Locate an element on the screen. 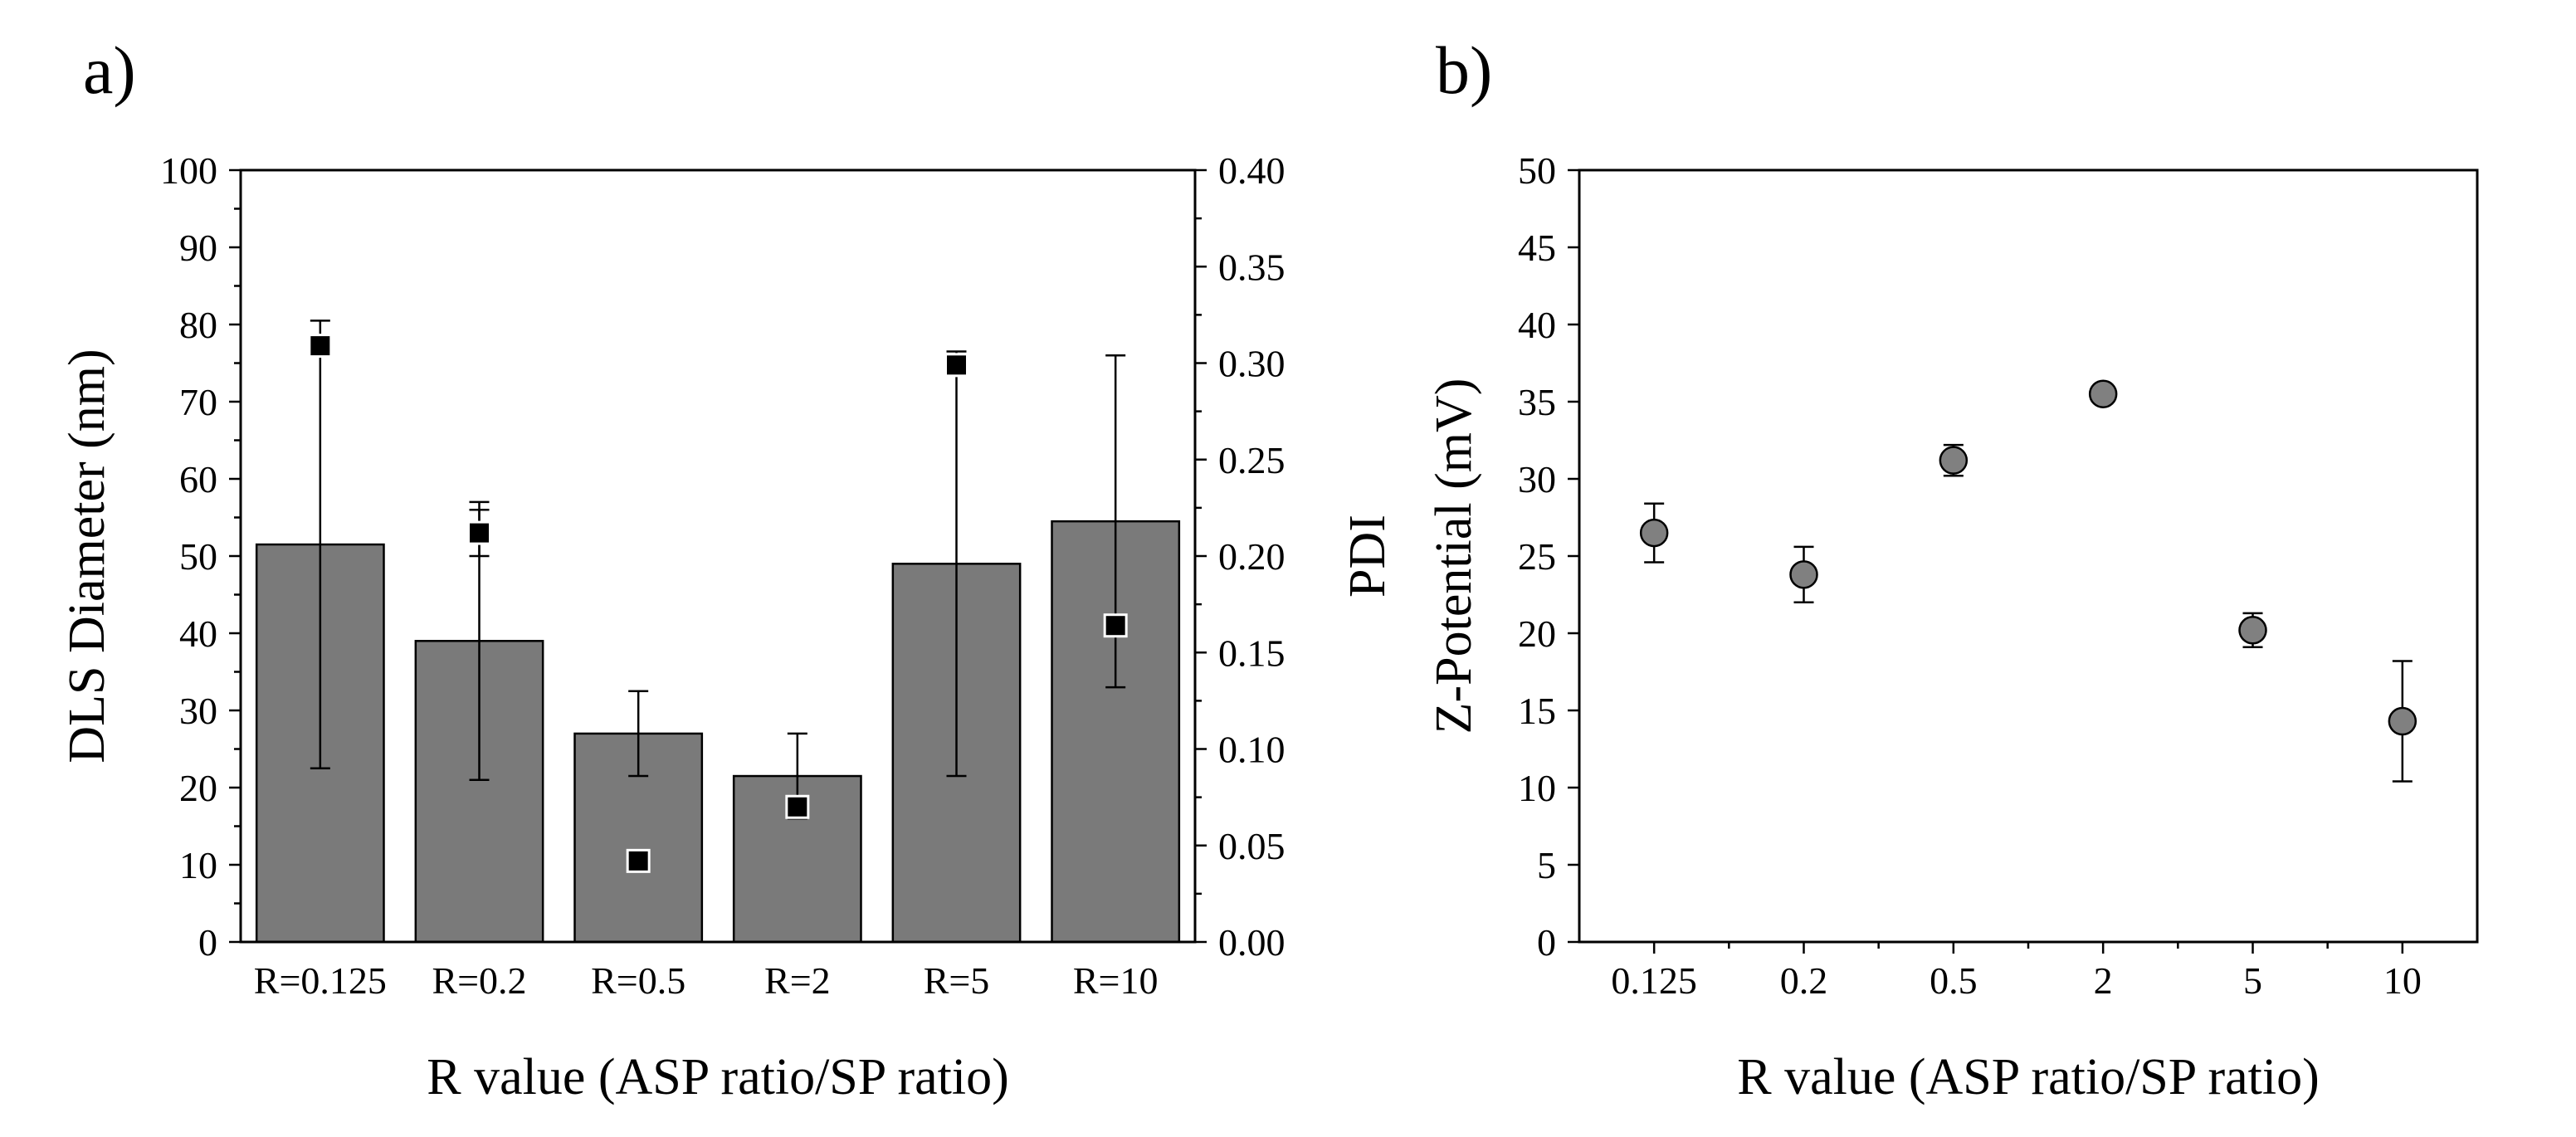 This screenshot has width=2576, height=1137. panel-b-error-bars is located at coordinates (2029, 583).